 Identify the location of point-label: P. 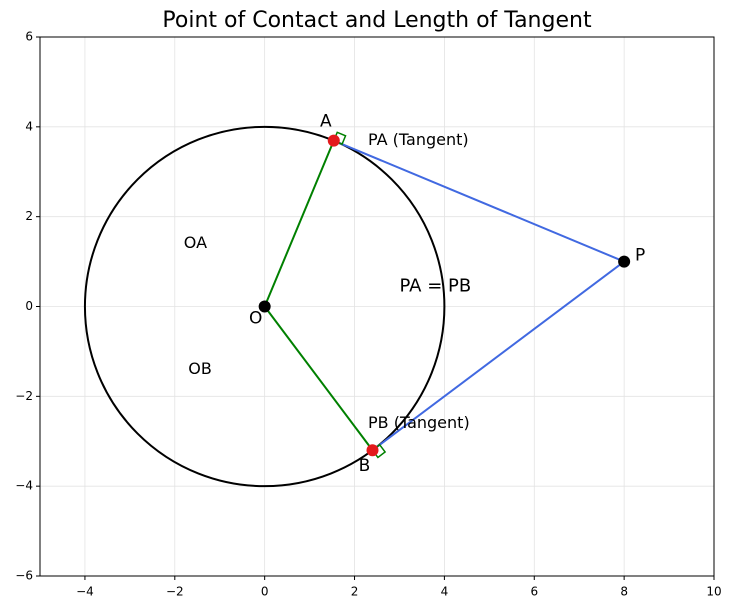
(640, 256).